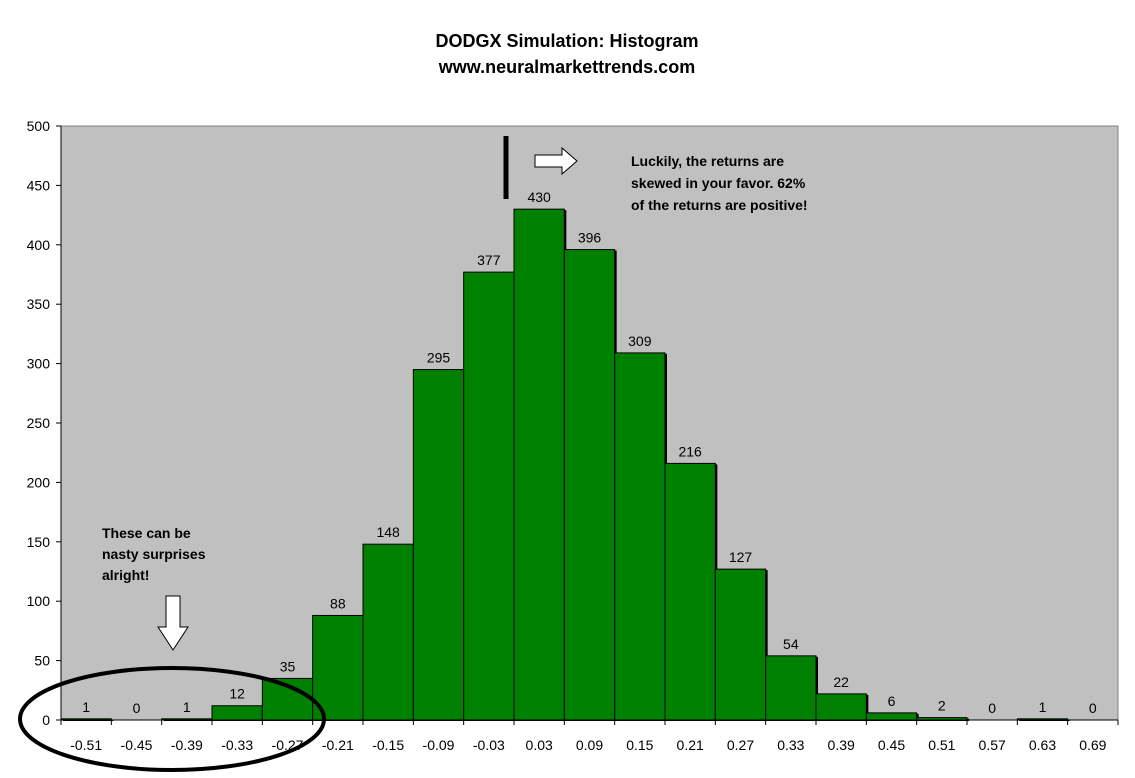  I want to click on x-tick-label: -0.03, so click(489, 745).